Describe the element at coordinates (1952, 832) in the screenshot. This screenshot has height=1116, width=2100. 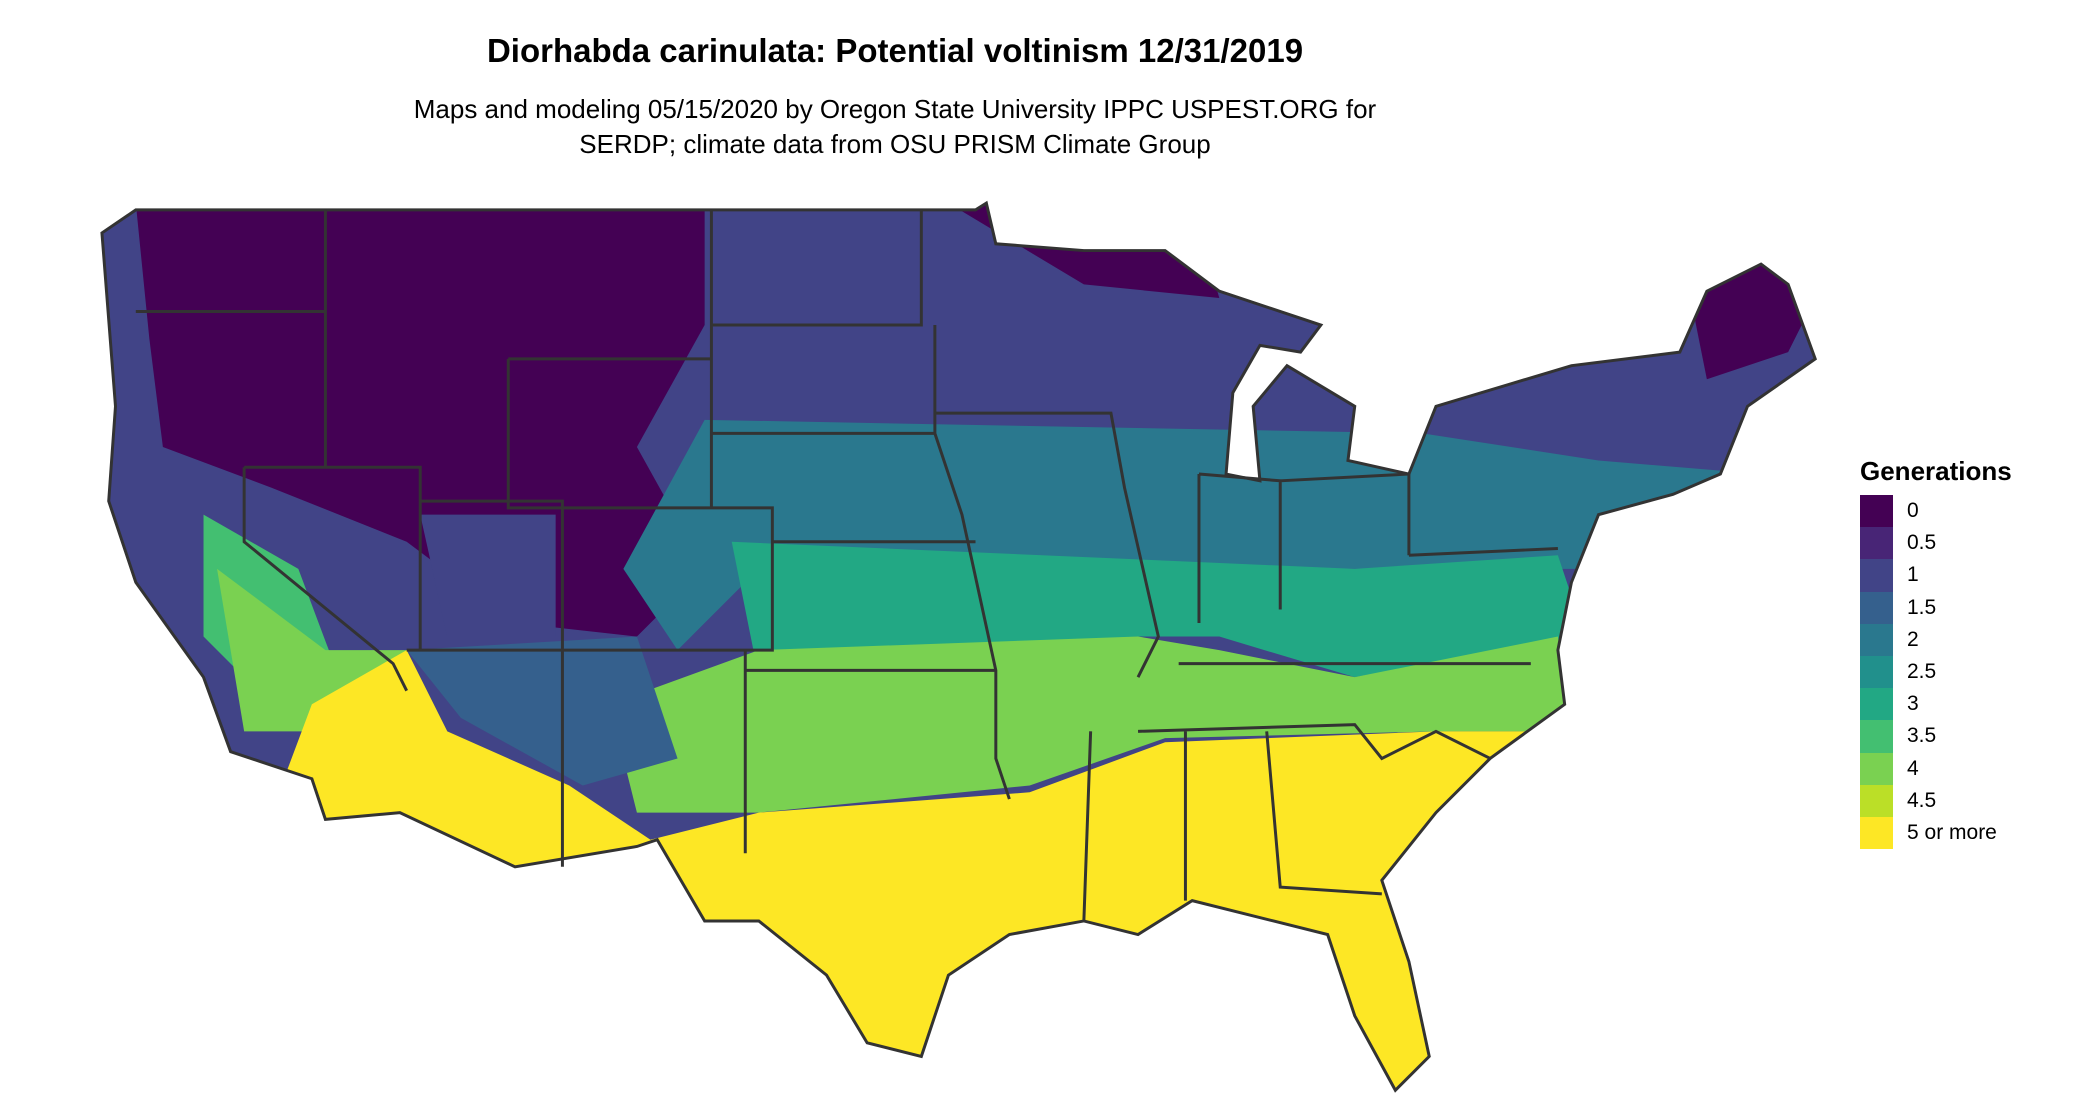
I see `legend-label: 5 or more` at that location.